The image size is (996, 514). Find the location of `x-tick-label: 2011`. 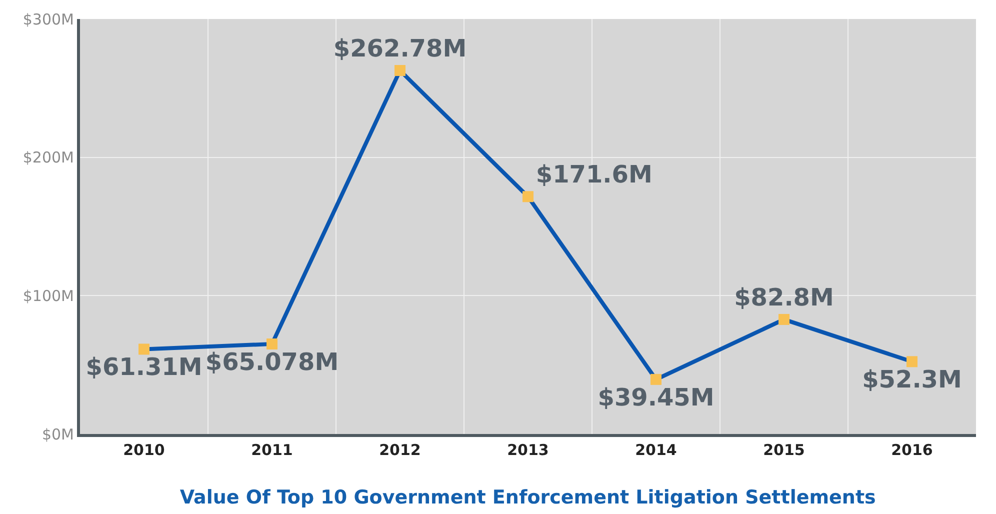

x-tick-label: 2011 is located at coordinates (272, 450).